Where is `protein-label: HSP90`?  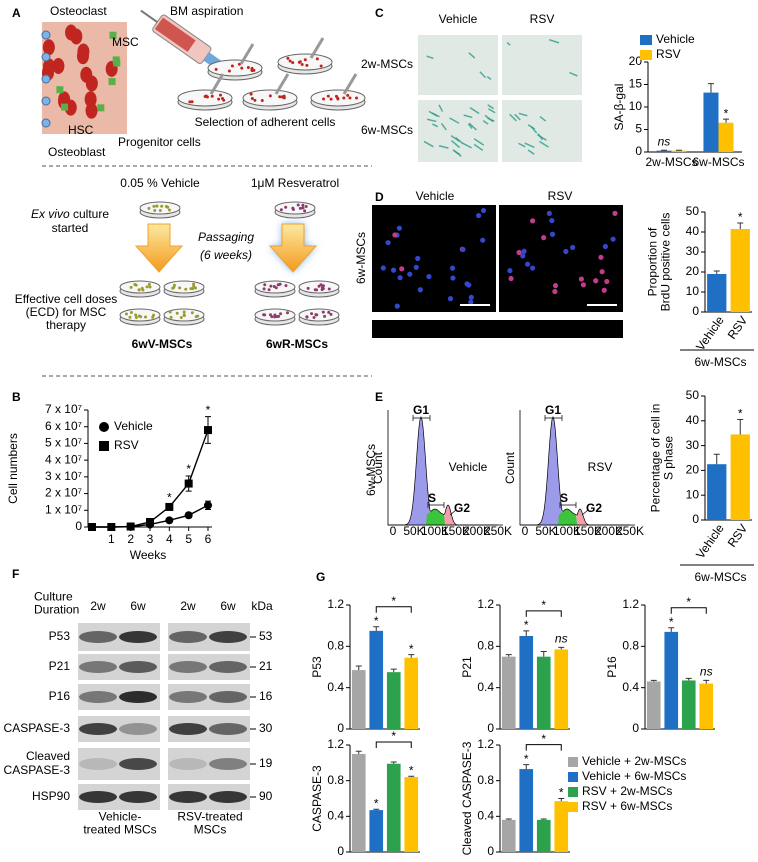 protein-label: HSP90 is located at coordinates (51, 796).